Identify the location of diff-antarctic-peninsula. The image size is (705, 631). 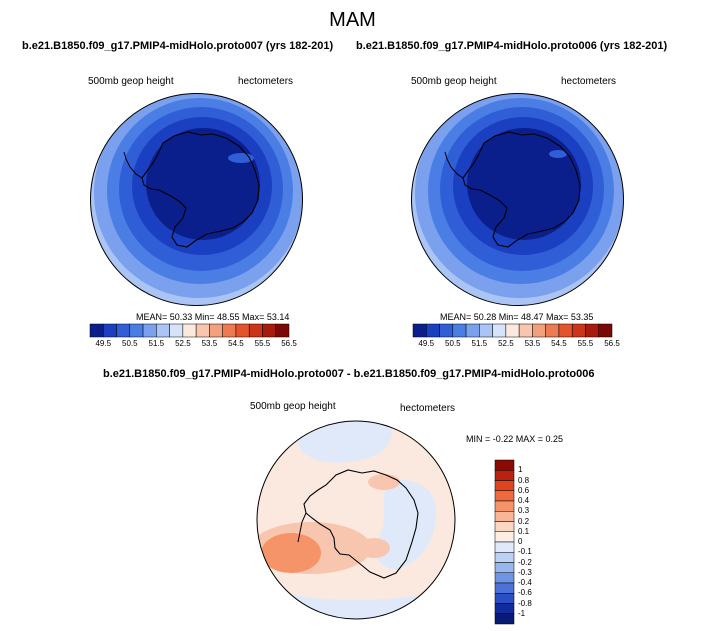
(302, 527).